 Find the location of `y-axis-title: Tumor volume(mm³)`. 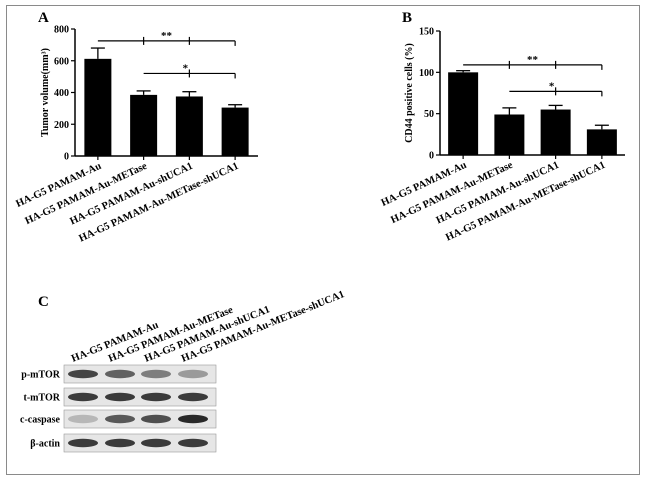

y-axis-title: Tumor volume(mm³) is located at coordinates (45, 92).